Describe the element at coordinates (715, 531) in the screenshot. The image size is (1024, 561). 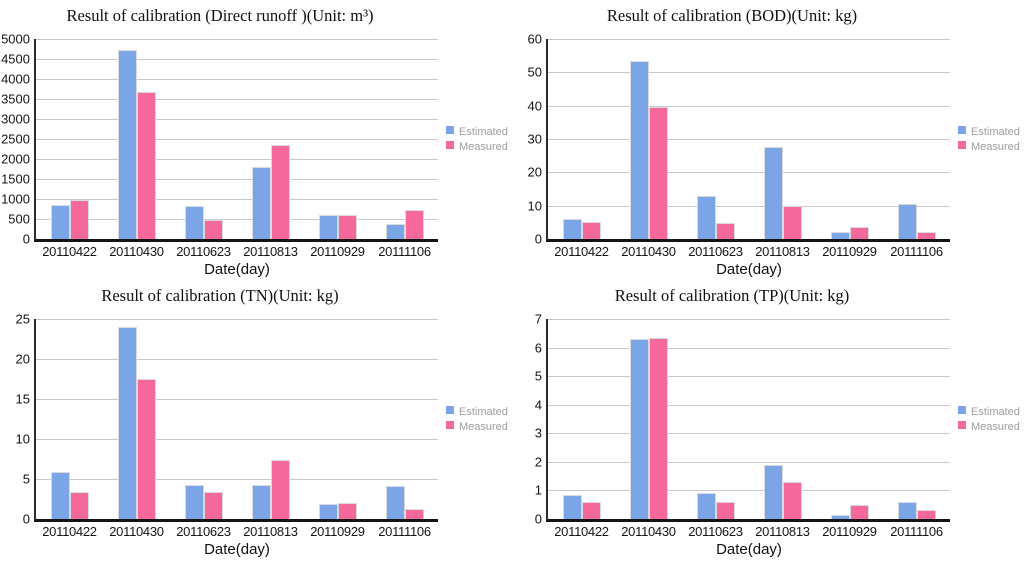
I see `x-tick-label: 20110623` at that location.